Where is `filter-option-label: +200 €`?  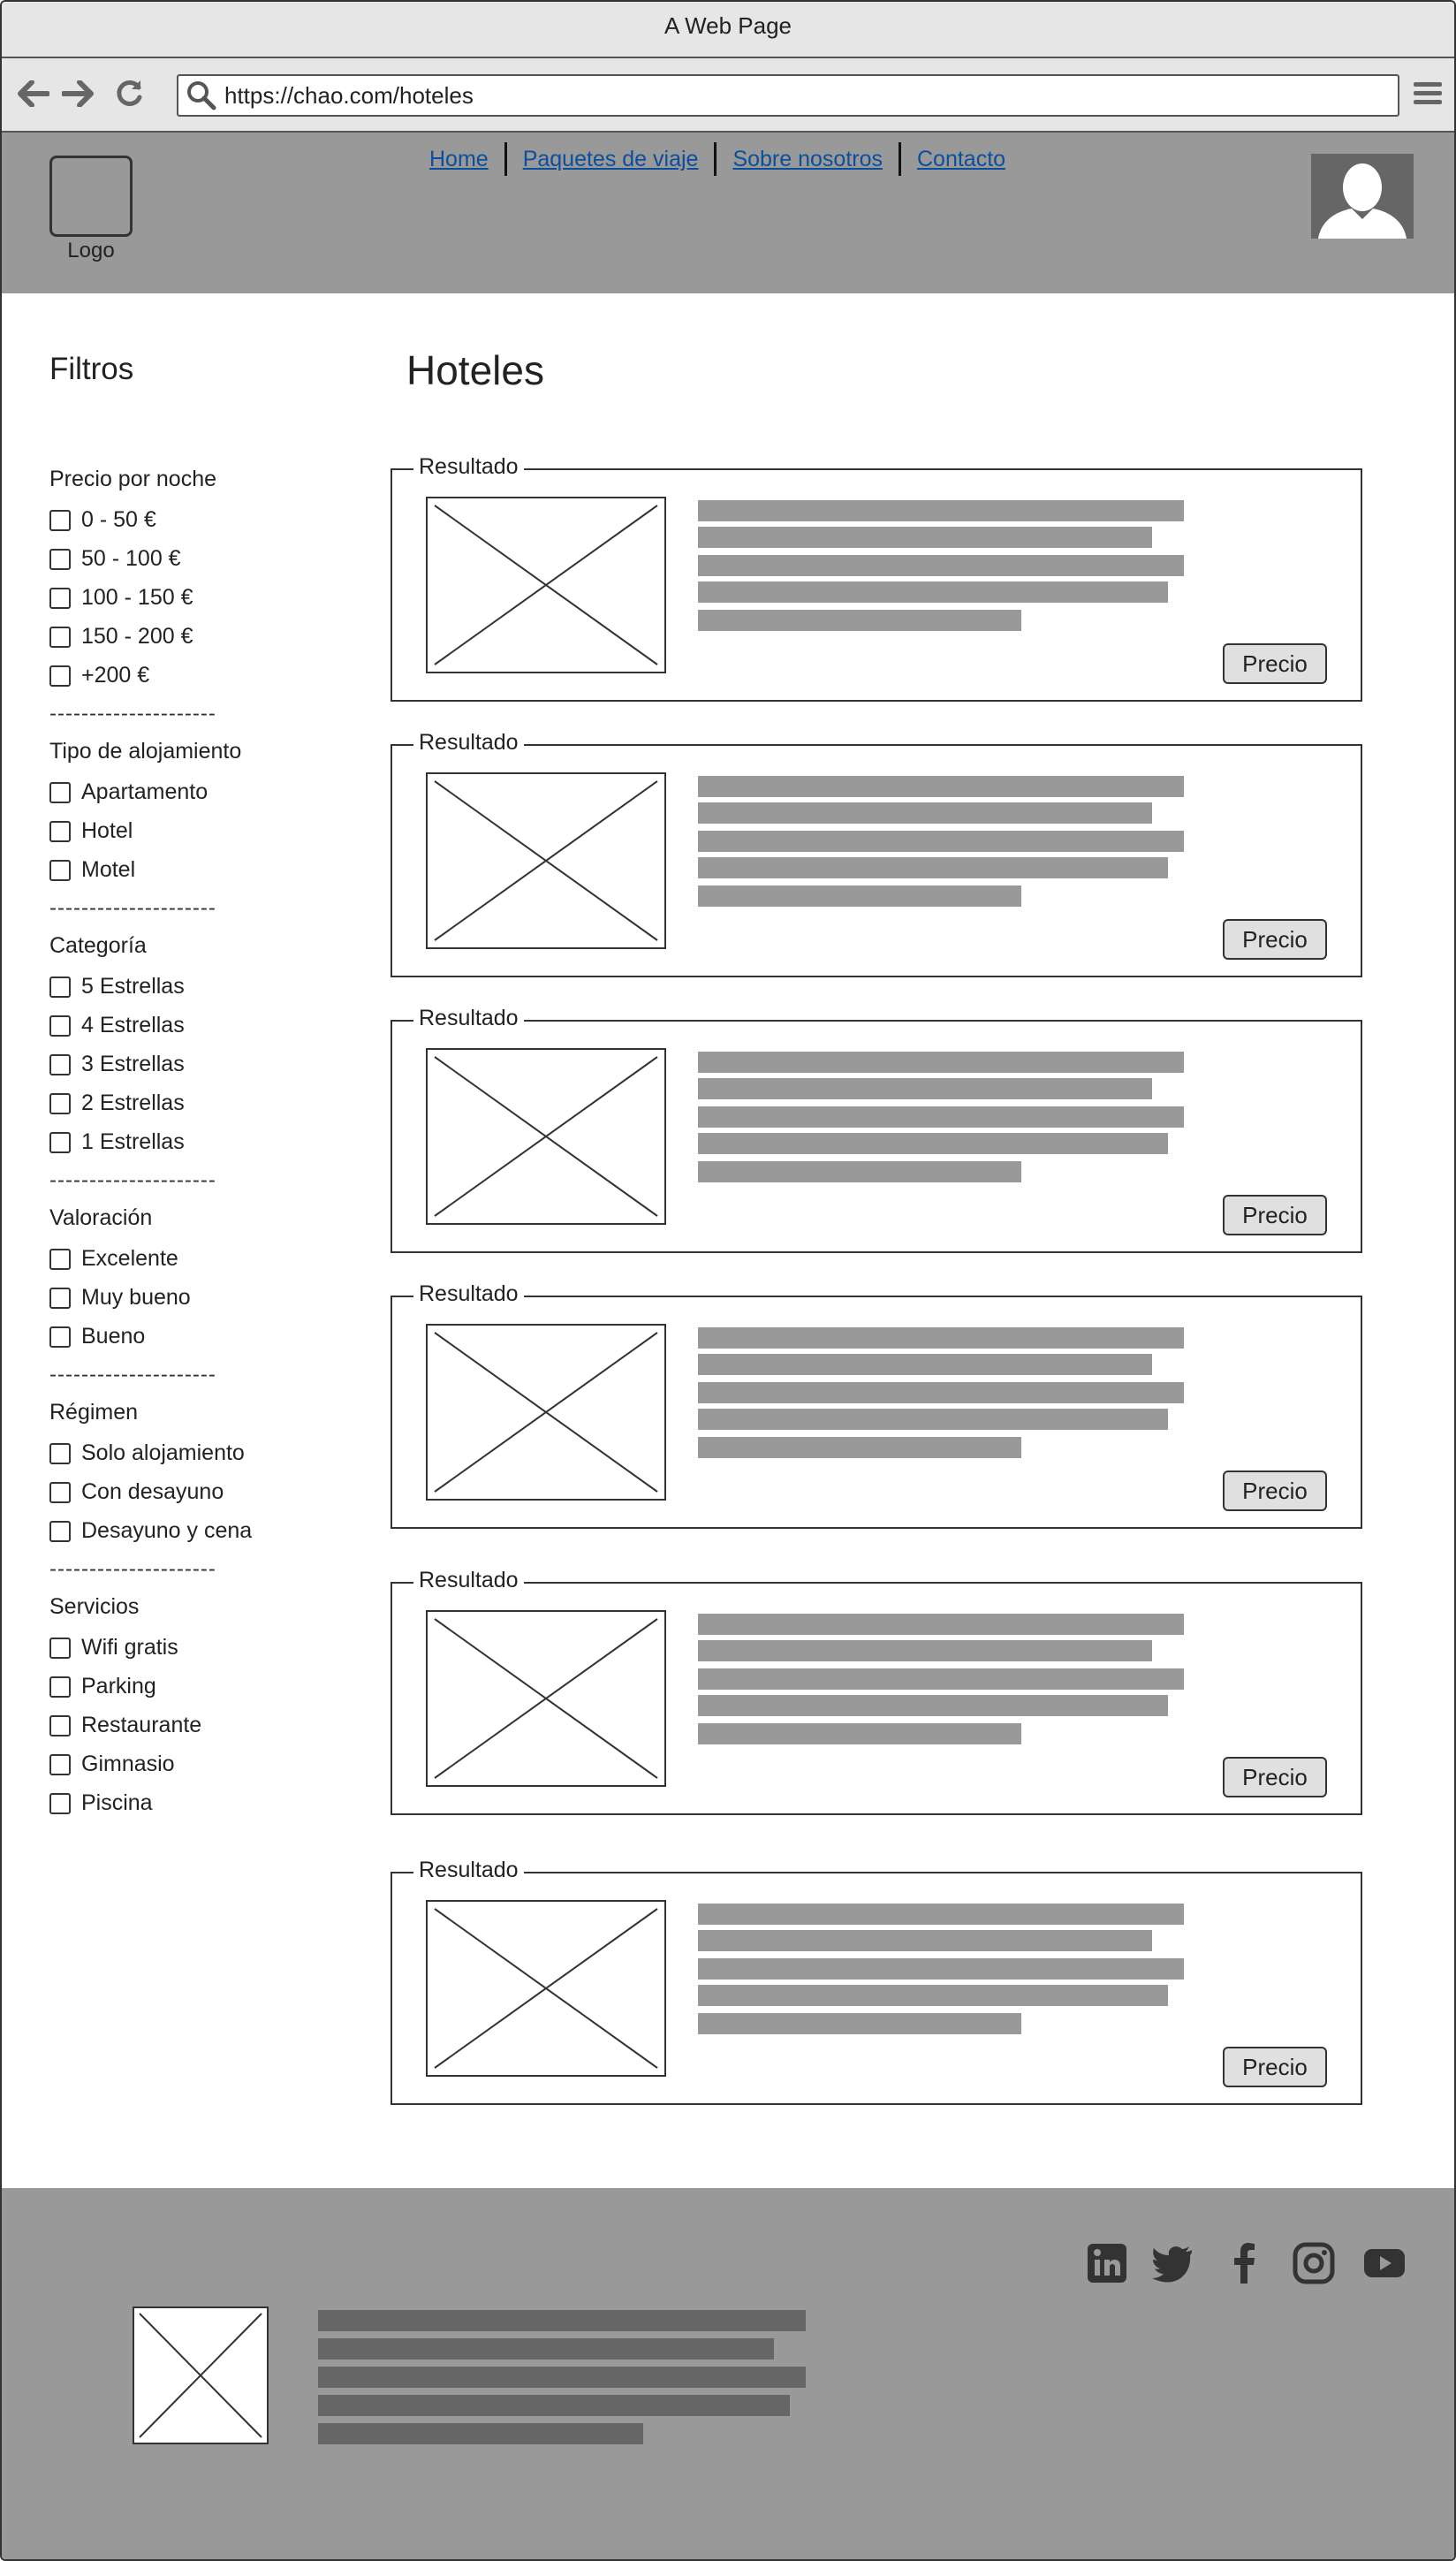 filter-option-label: +200 € is located at coordinates (115, 675).